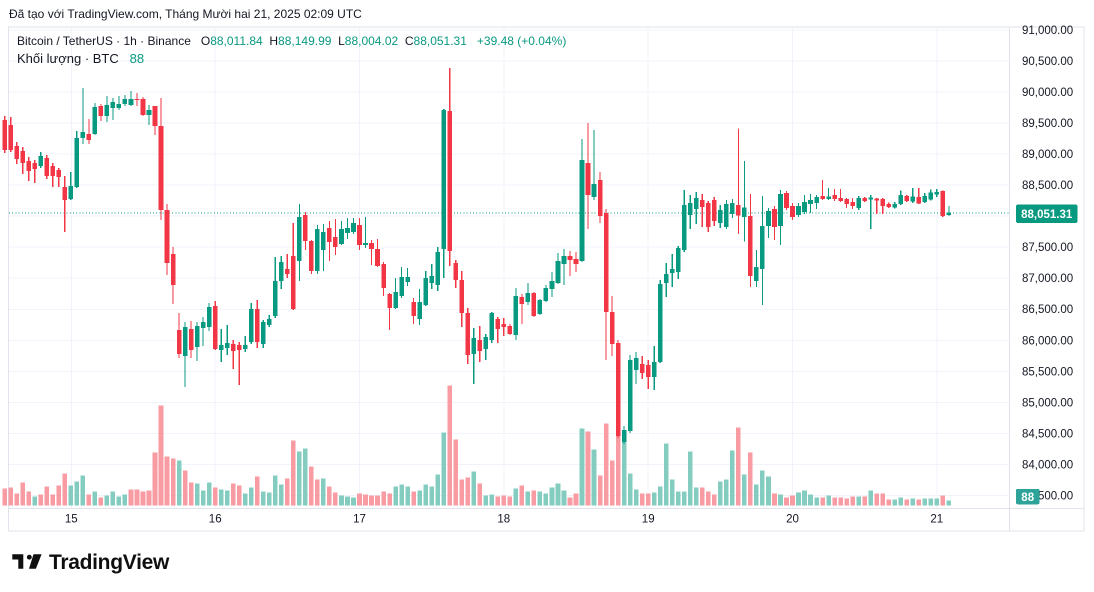 This screenshot has height=592, width=1094. I want to click on svg-text: 87,000.00, so click(1047, 279).